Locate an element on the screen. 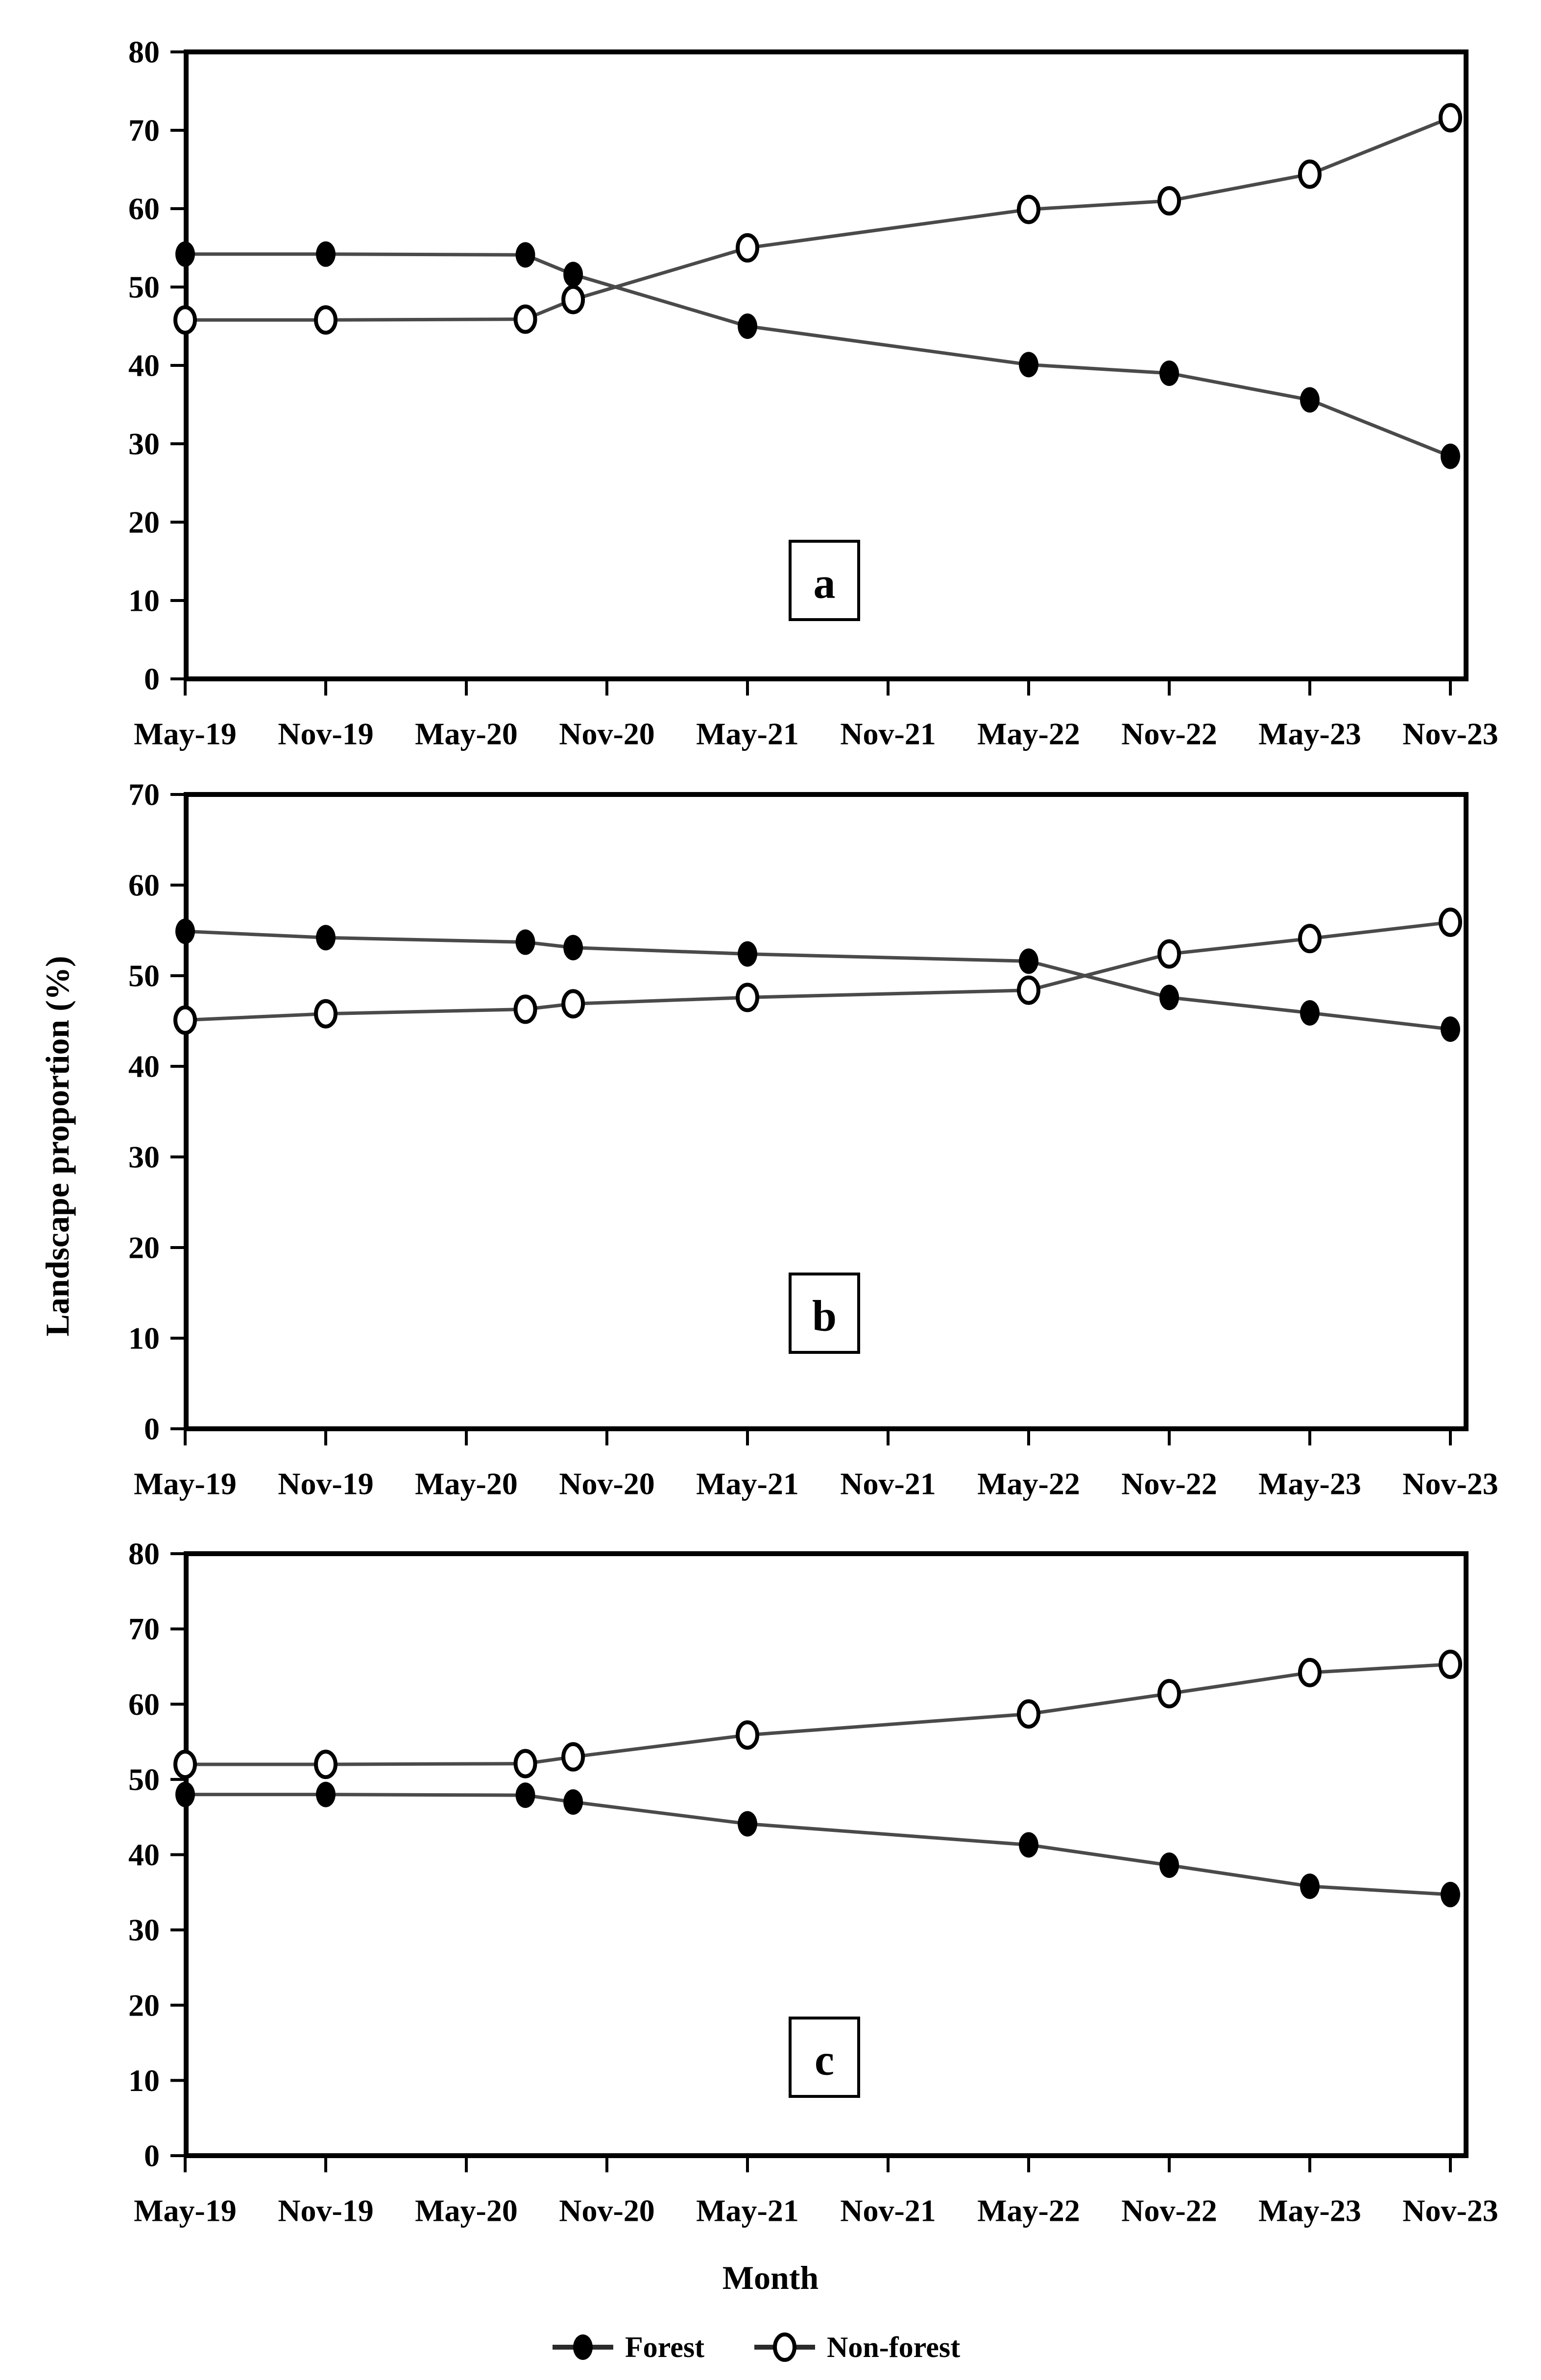  panel-label: b is located at coordinates (825, 1316).